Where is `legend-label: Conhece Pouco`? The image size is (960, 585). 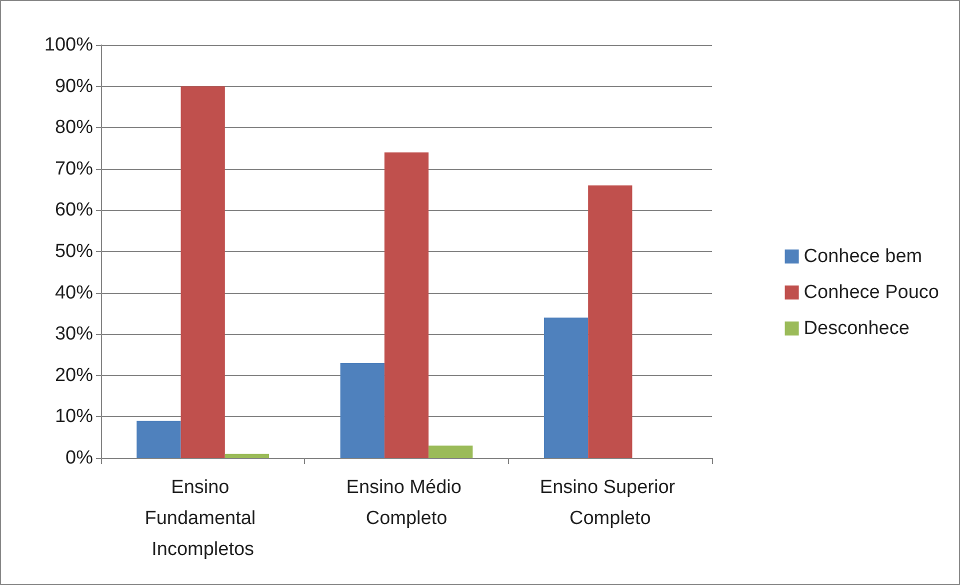
legend-label: Conhece Pouco is located at coordinates (872, 292).